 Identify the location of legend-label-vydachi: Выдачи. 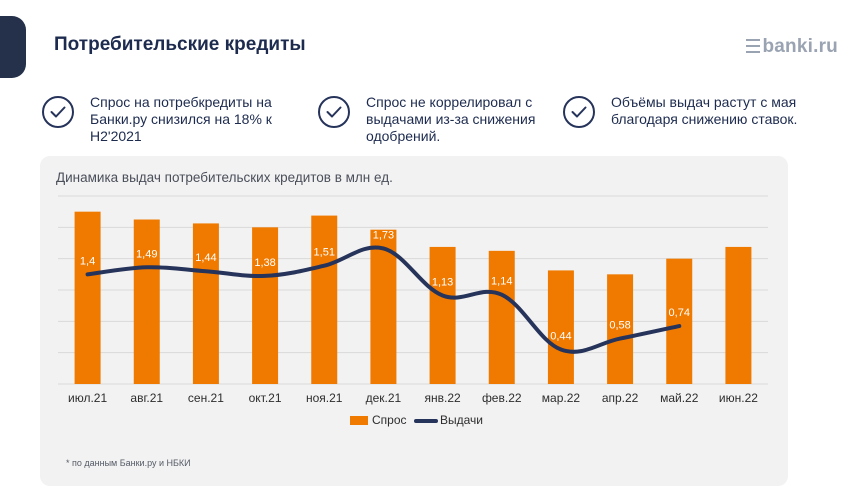
(461, 420).